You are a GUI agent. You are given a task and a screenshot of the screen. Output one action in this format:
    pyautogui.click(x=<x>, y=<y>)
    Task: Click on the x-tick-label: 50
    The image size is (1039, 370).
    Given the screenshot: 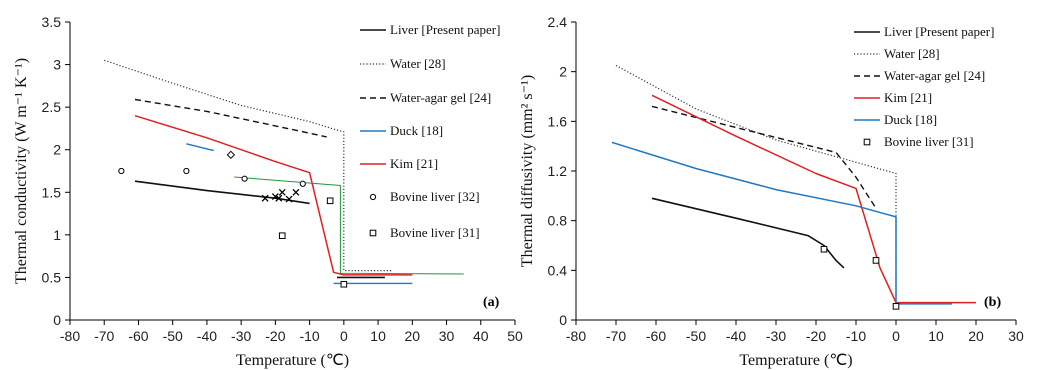 What is the action you would take?
    pyautogui.click(x=515, y=336)
    